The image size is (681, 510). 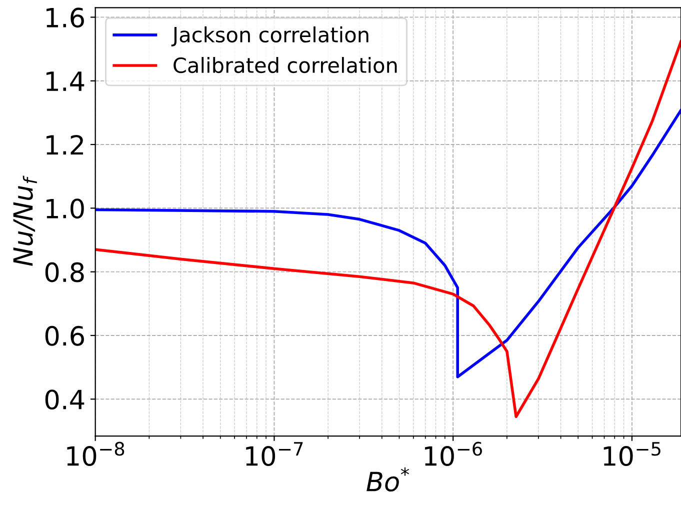 What do you see at coordinates (25, 221) in the screenshot?
I see `y-axis-title: Nu/Nu$_{f}$` at bounding box center [25, 221].